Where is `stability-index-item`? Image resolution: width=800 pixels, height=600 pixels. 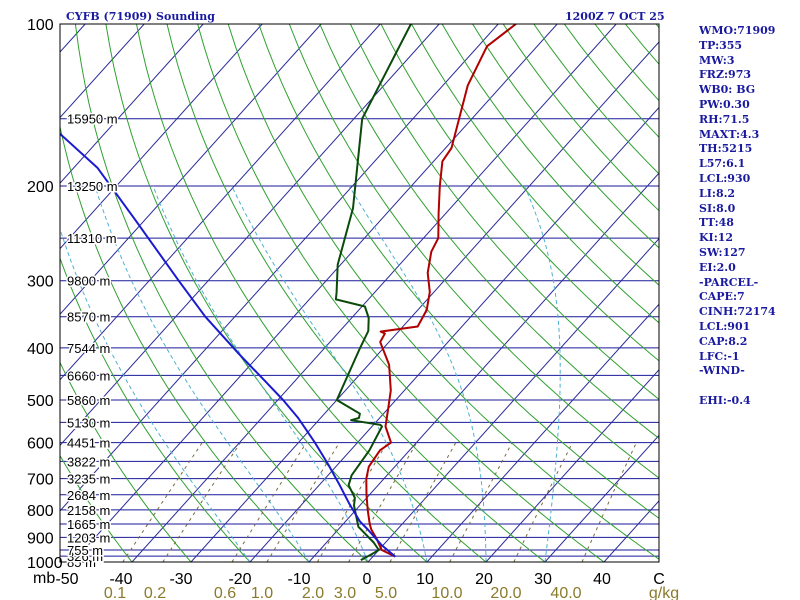 stability-index-item is located at coordinates (749, 386).